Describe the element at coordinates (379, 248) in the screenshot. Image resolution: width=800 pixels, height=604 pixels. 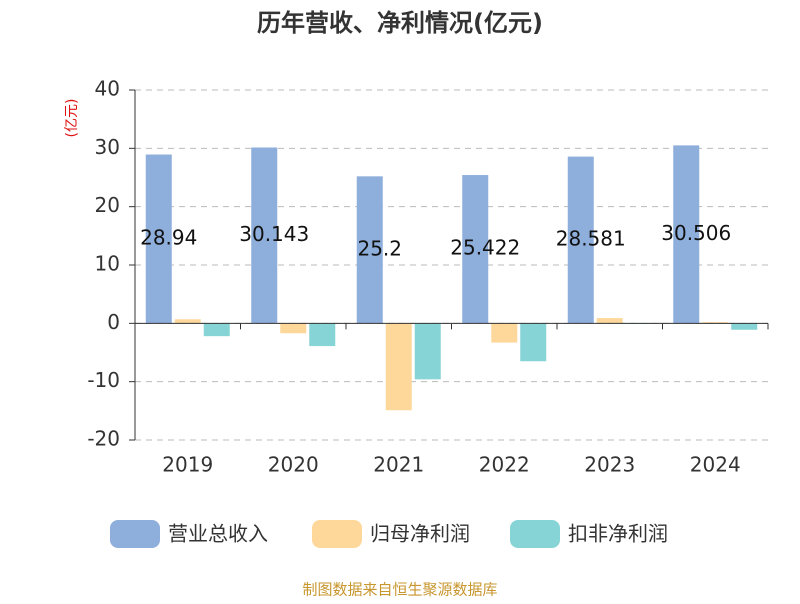
I see `data-label: 25.2` at that location.